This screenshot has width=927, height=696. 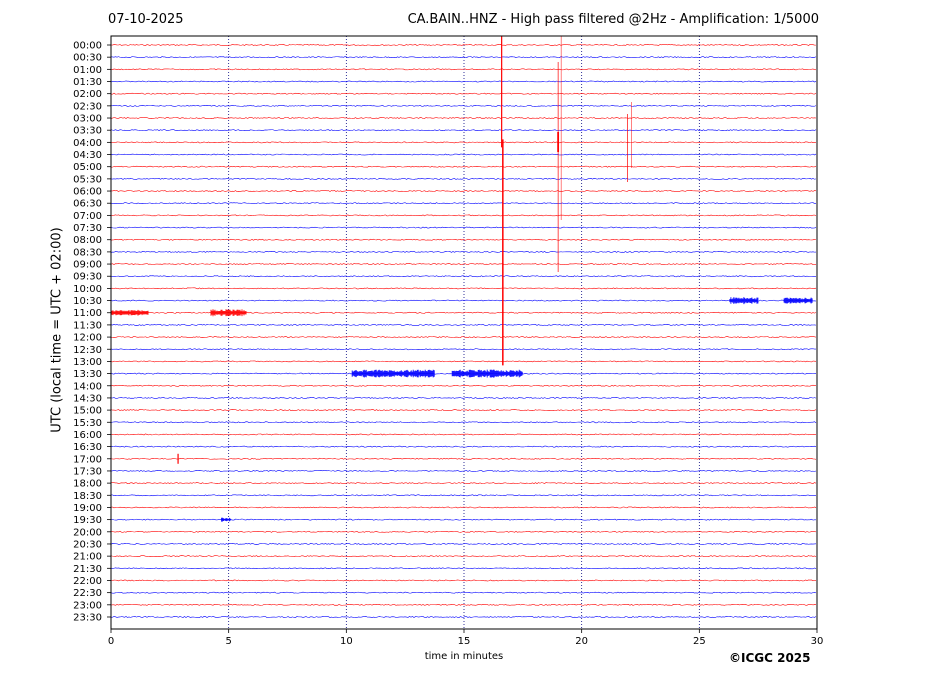 What do you see at coordinates (87, 265) in the screenshot?
I see `row-tick-label: 09:00` at bounding box center [87, 265].